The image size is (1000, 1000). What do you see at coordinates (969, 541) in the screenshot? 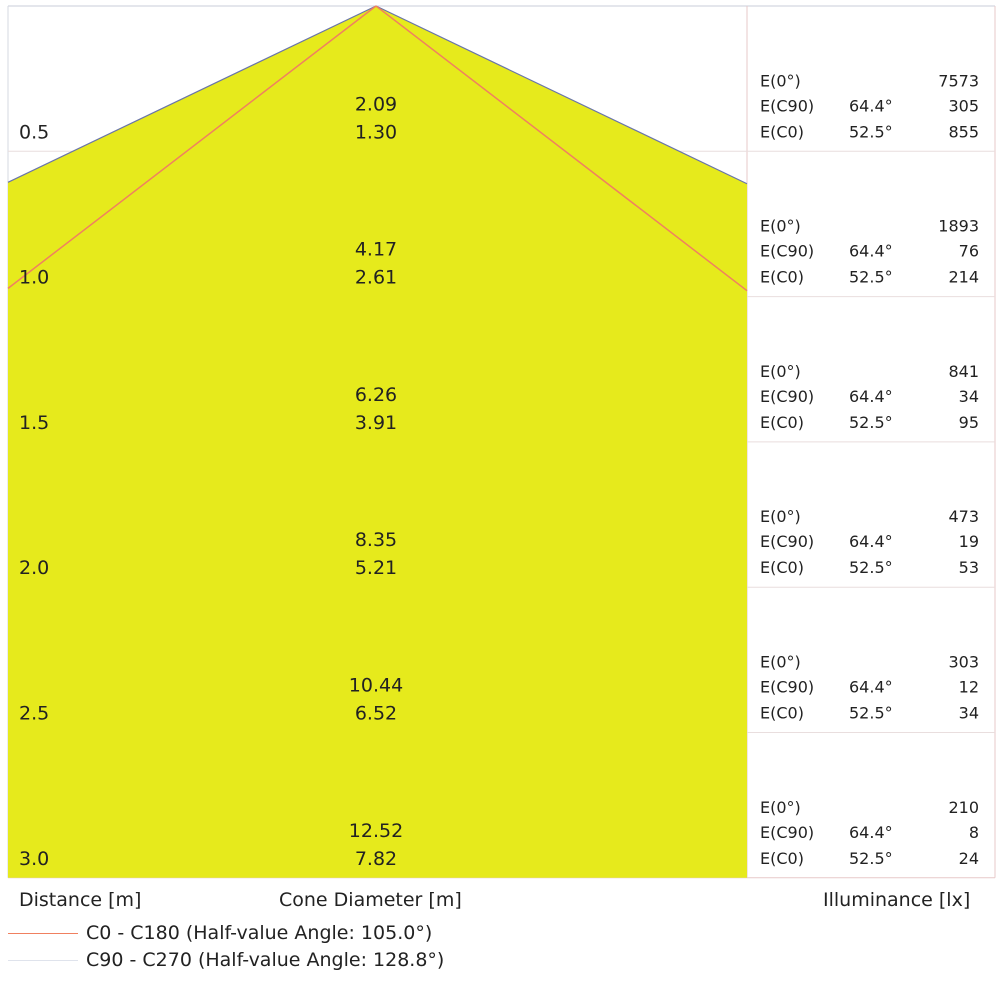
I see `ec90-value: 19` at bounding box center [969, 541].